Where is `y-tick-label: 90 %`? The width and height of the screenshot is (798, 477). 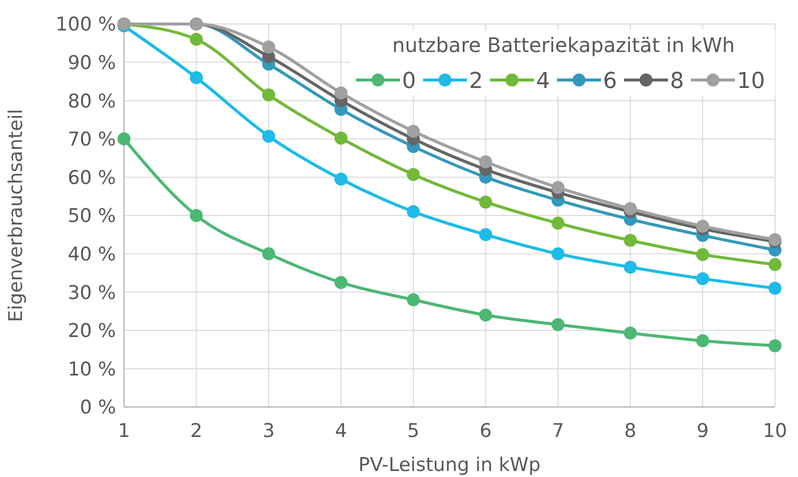
y-tick-label: 90 % is located at coordinates (92, 63).